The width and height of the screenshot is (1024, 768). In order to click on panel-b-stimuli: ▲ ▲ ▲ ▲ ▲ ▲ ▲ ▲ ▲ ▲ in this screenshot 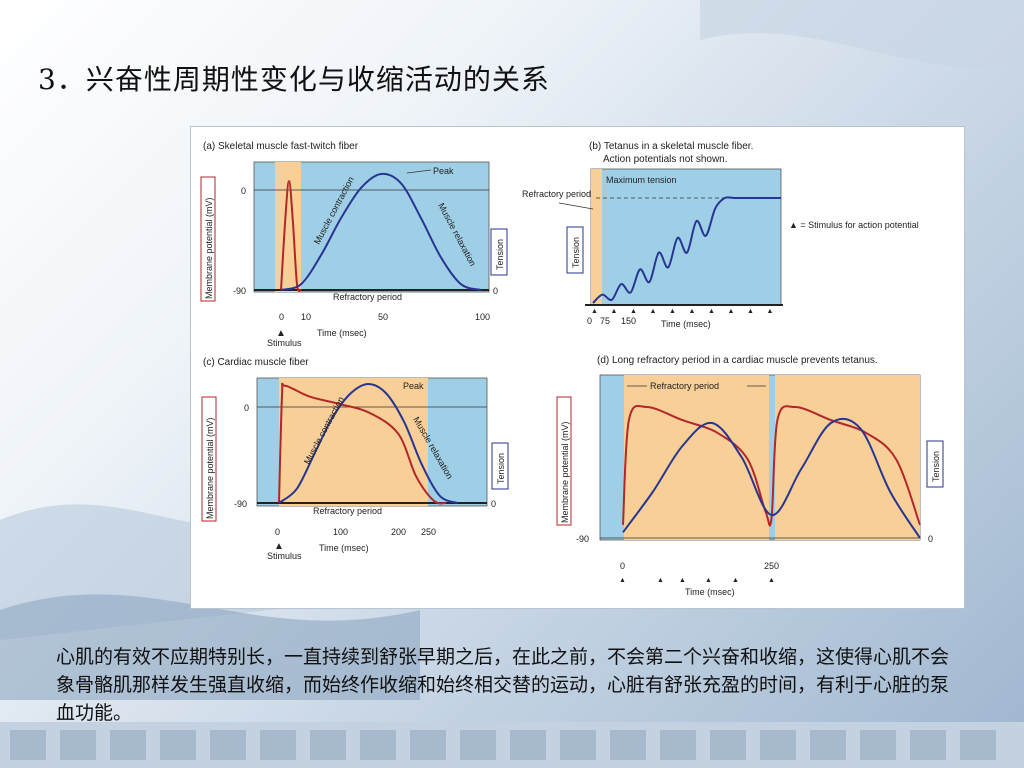, I will do `click(682, 311)`.